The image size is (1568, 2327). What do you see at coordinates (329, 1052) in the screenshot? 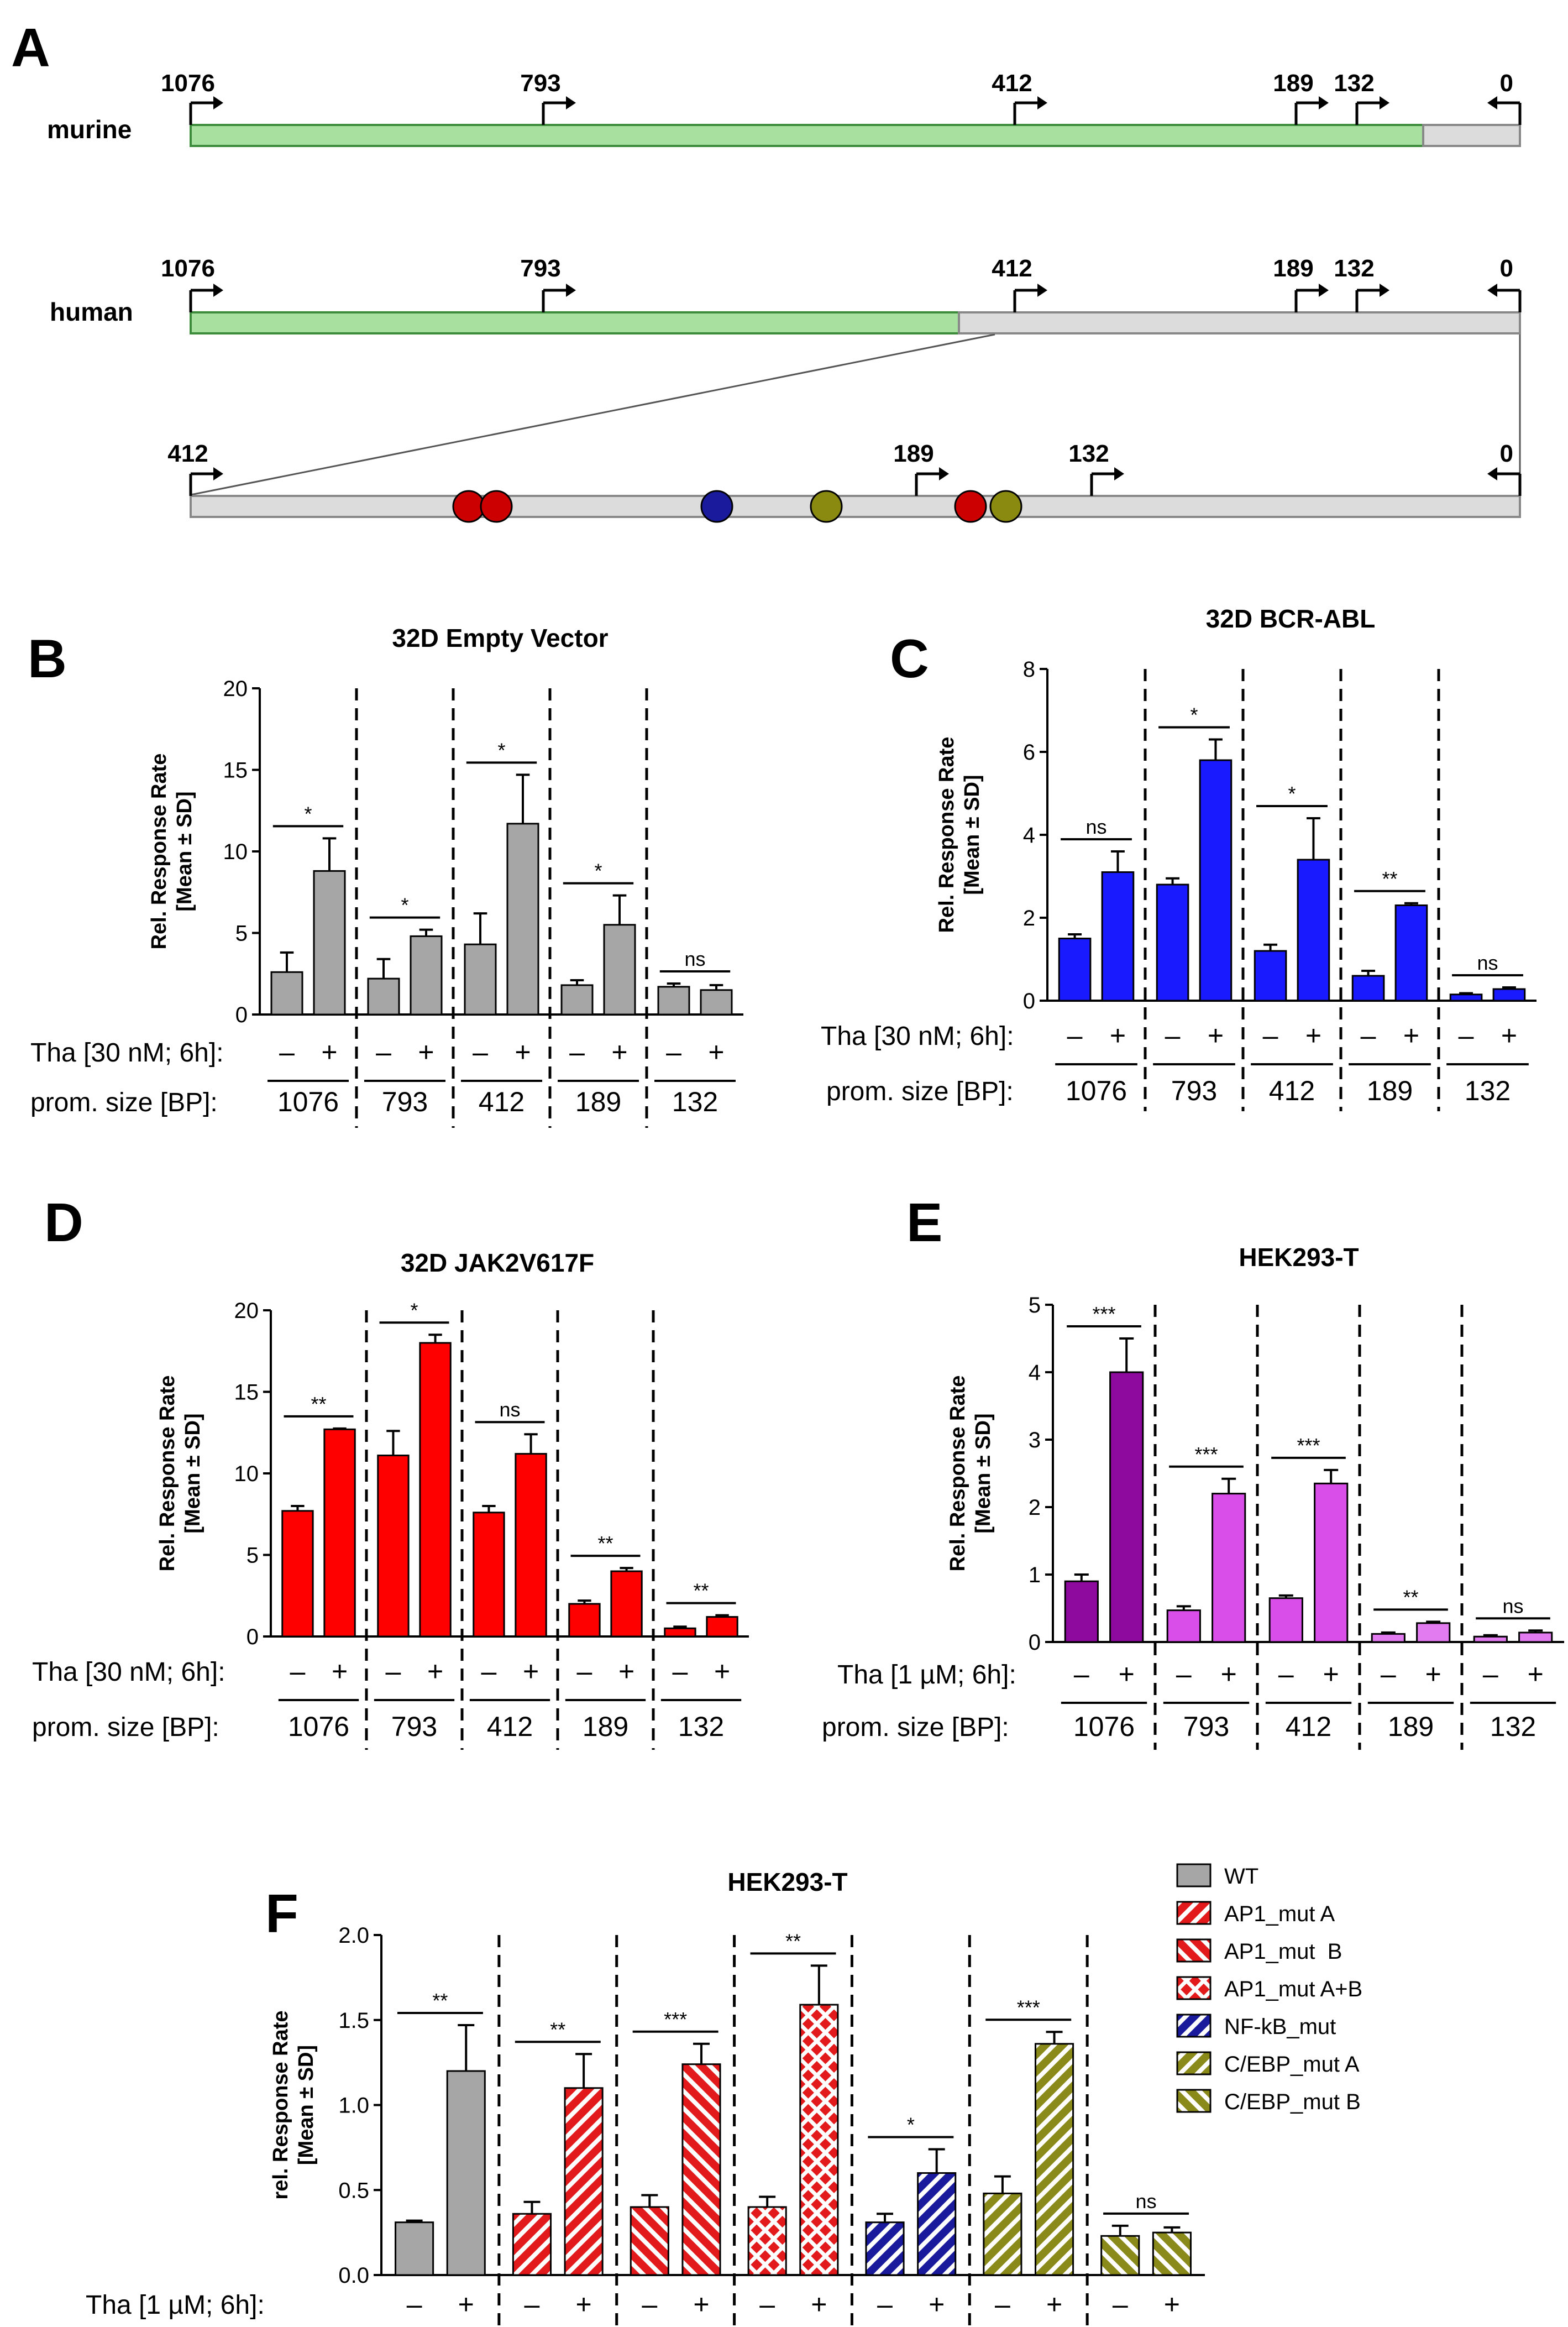
I see `chart-0-treatment-symbol-plus-0: +` at bounding box center [329, 1052].